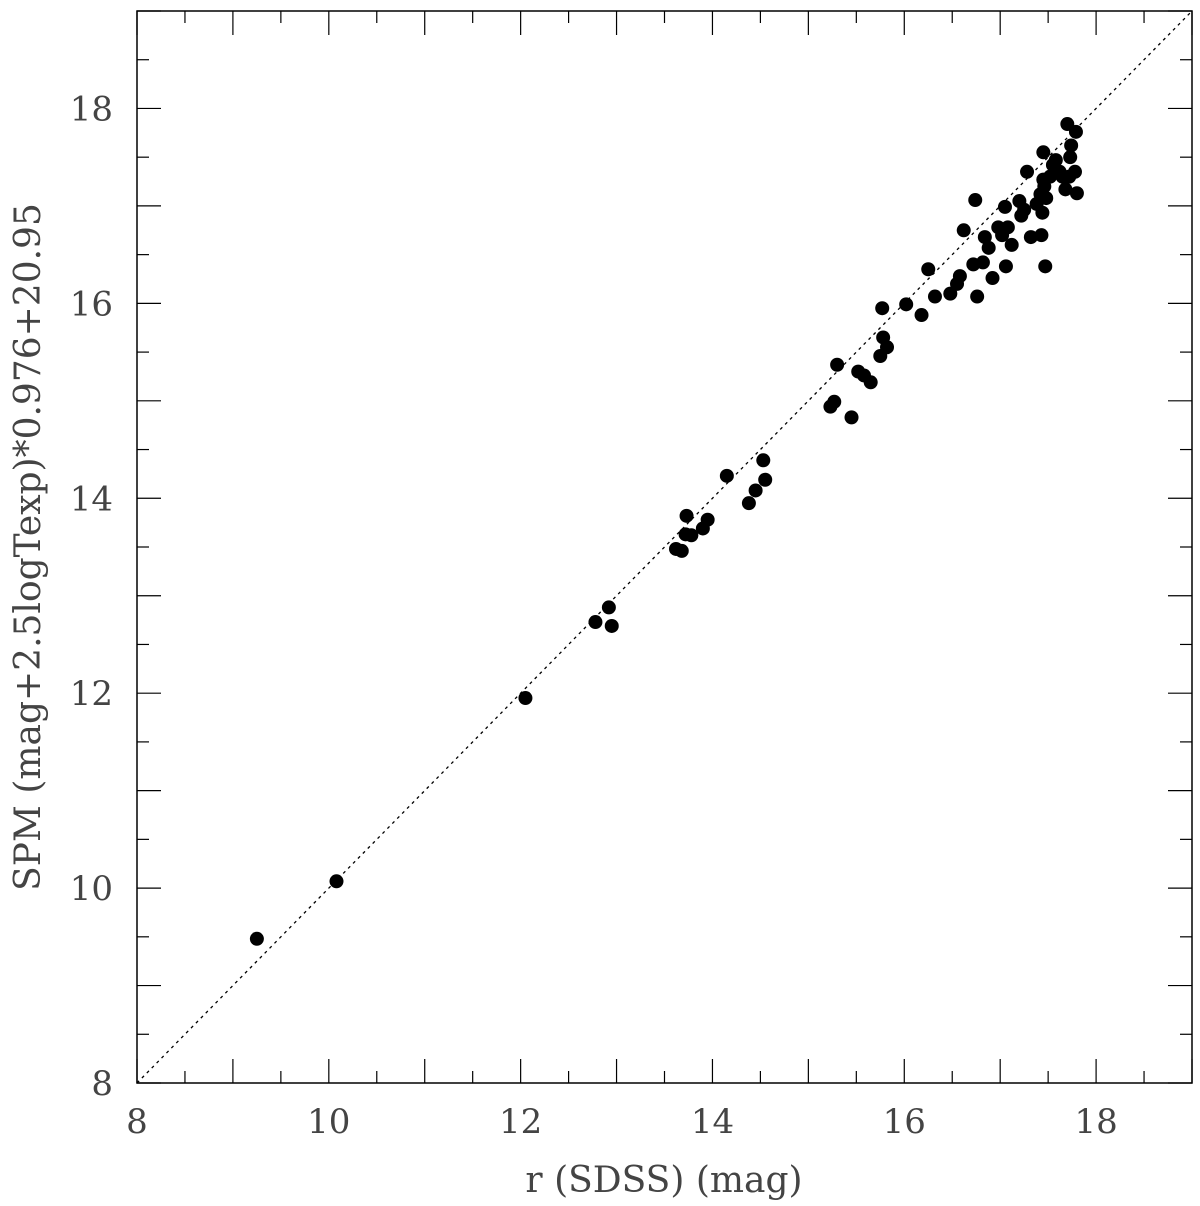 This screenshot has height=1206, width=1200. I want to click on y-tick-label-12: 12, so click(91, 694).